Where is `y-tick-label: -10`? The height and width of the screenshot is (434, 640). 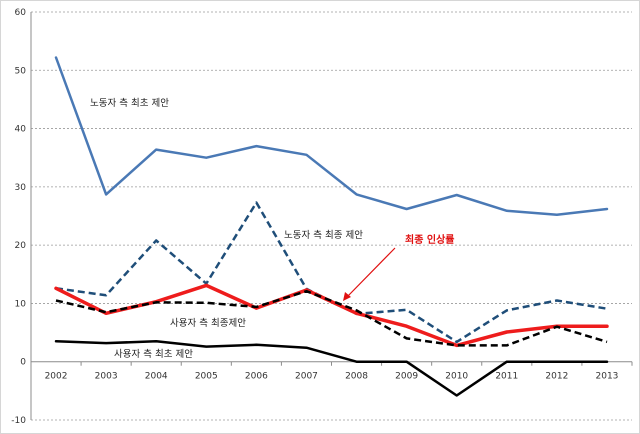
y-tick-label: -10 is located at coordinates (18, 421).